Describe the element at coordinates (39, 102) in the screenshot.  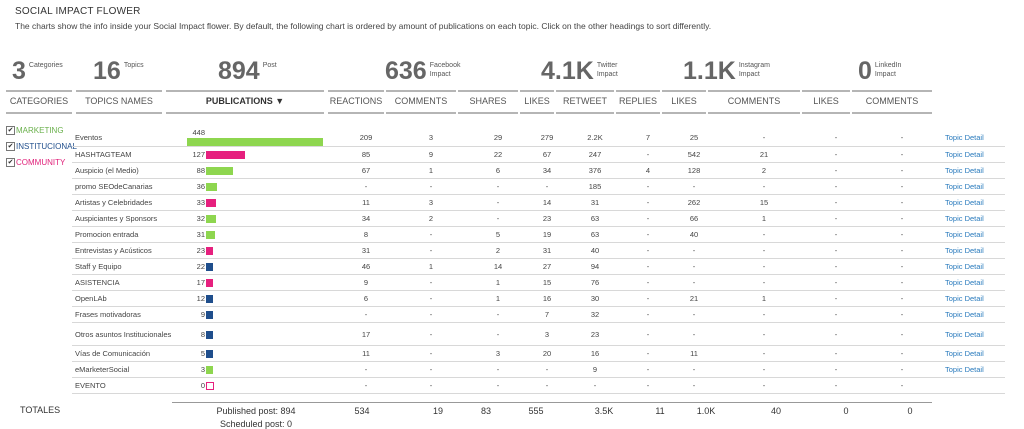
I see `header-categories: CATEGORIES` at that location.